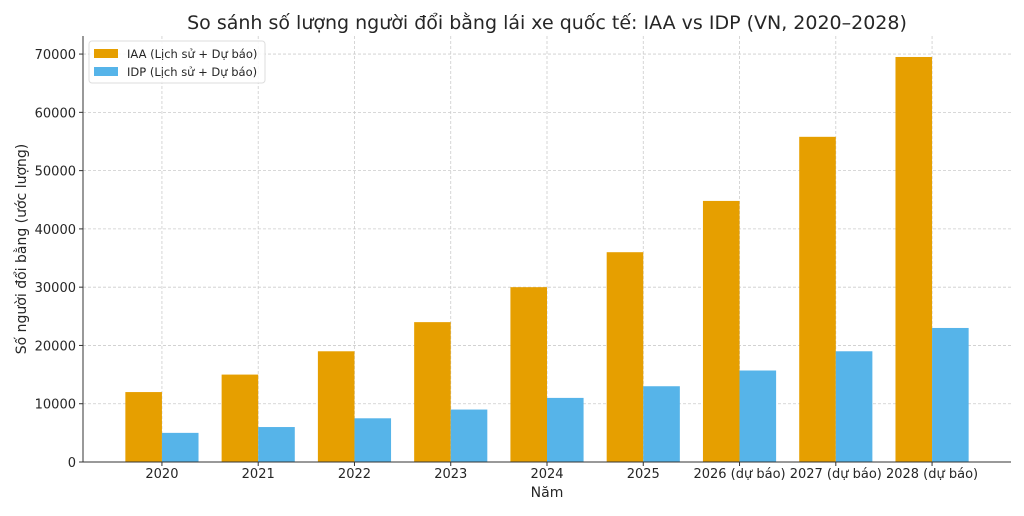 This screenshot has height=516, width=1024. What do you see at coordinates (55, 405) in the screenshot?
I see `y-tick-label: 10000` at bounding box center [55, 405].